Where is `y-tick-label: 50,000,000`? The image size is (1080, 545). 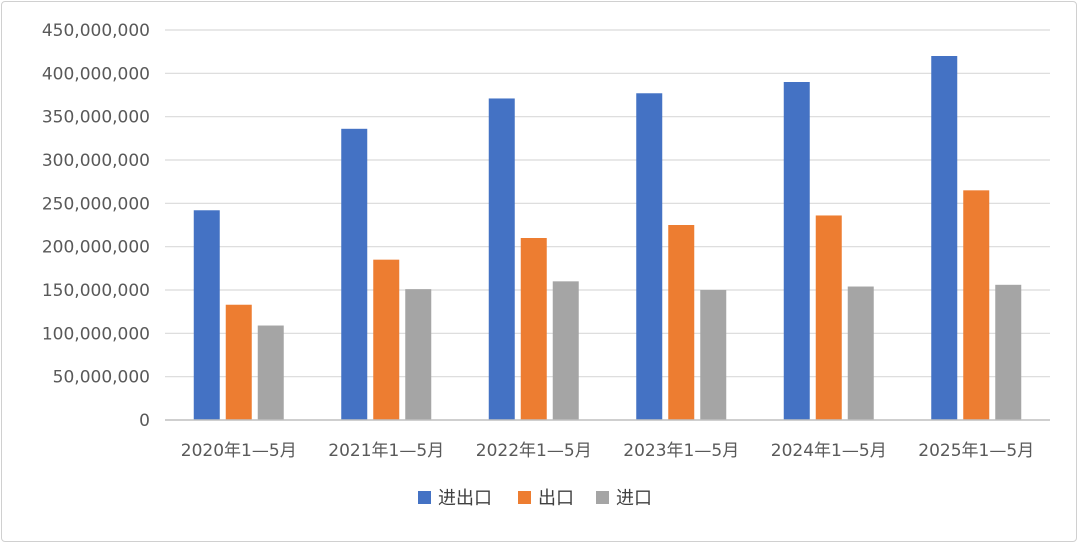 y-tick-label: 50,000,000 is located at coordinates (101, 378).